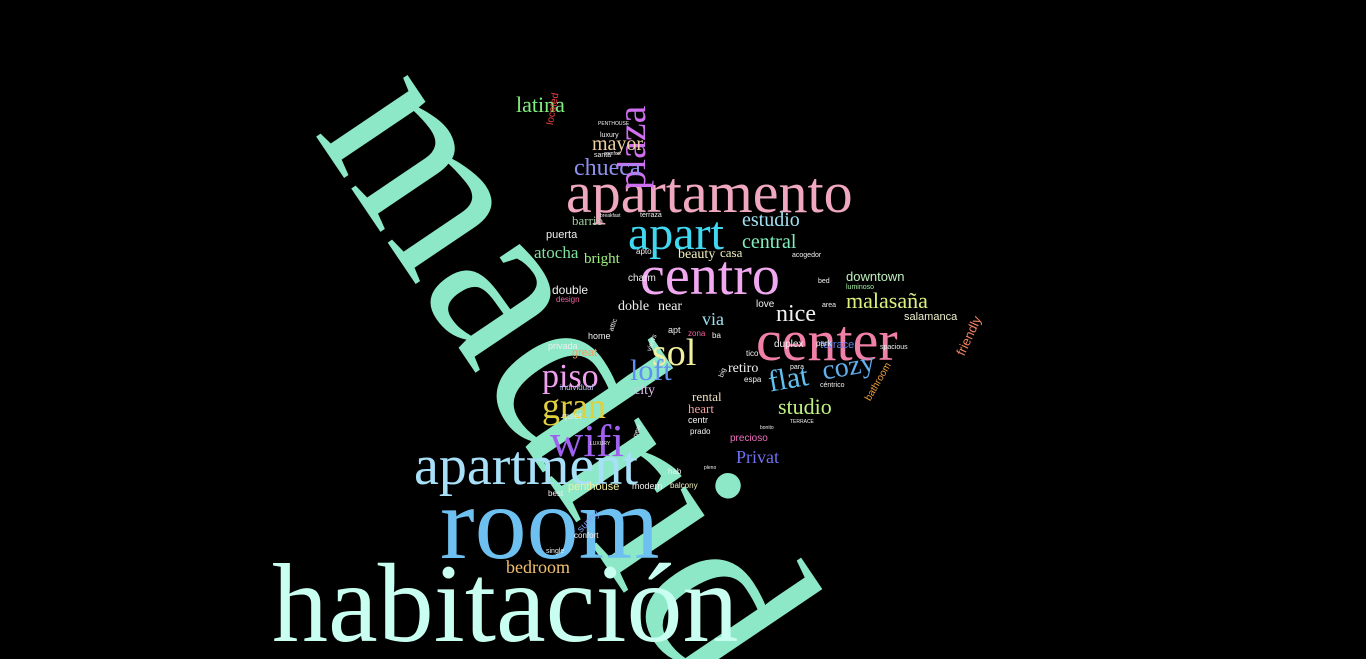 The image size is (1366, 659). What do you see at coordinates (610, 216) in the screenshot?
I see `word-breakfast: breakfast` at bounding box center [610, 216].